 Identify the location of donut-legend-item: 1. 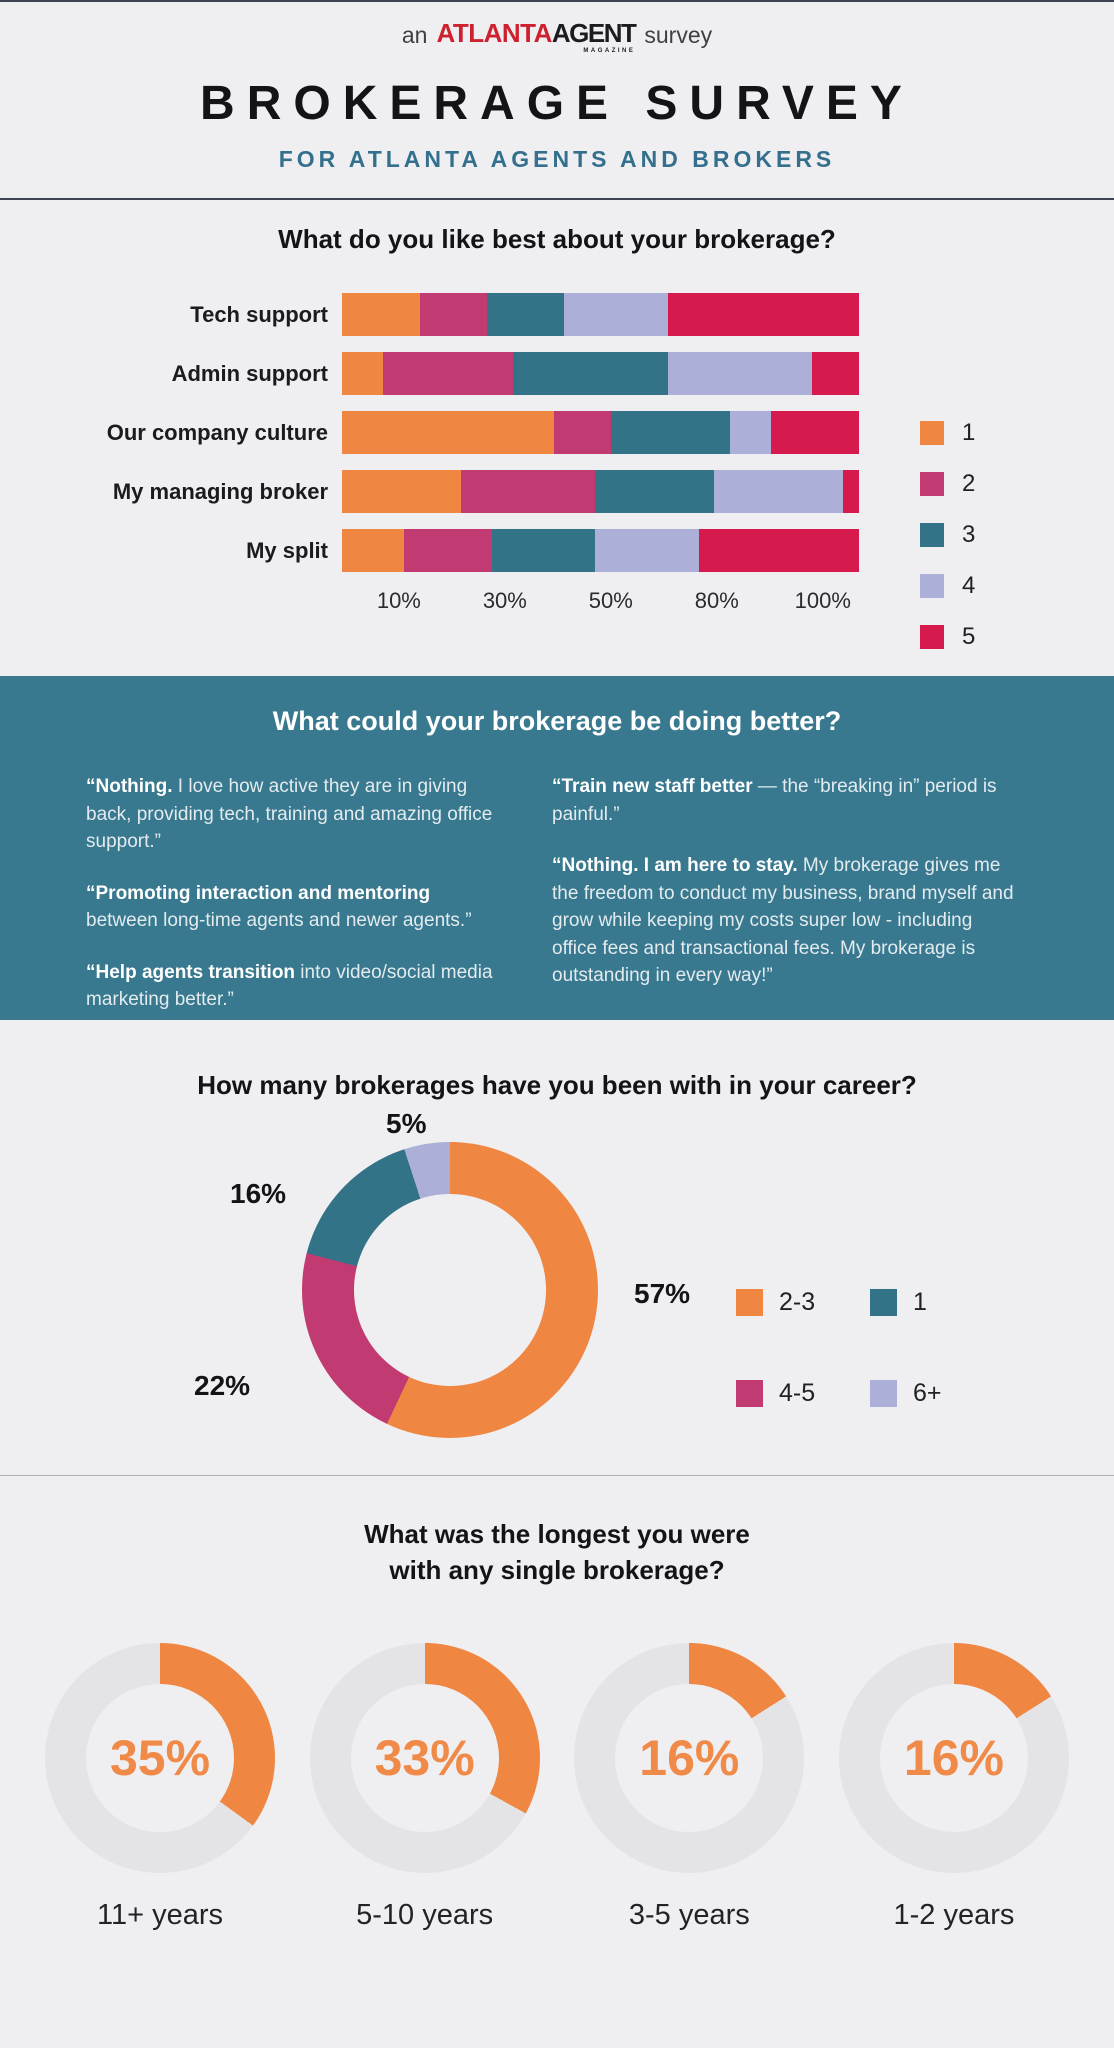
(906, 1302).